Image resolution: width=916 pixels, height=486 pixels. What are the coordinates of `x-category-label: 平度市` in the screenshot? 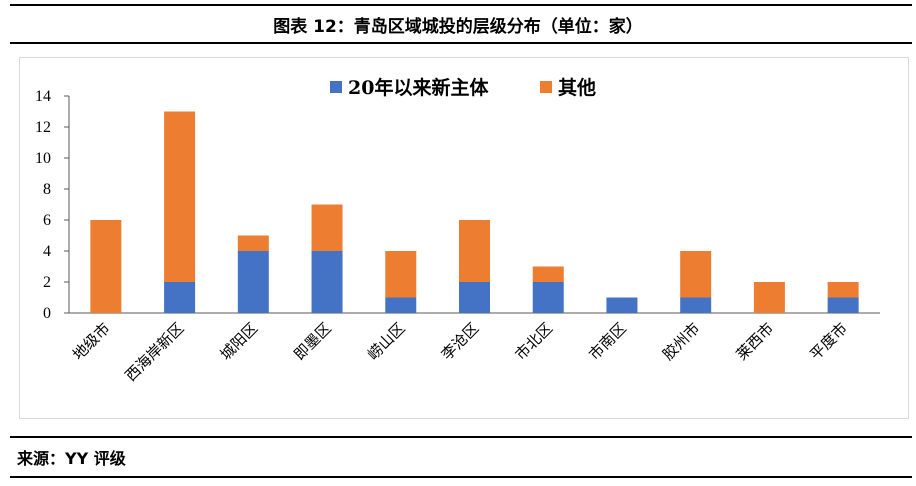 It's located at (828, 341).